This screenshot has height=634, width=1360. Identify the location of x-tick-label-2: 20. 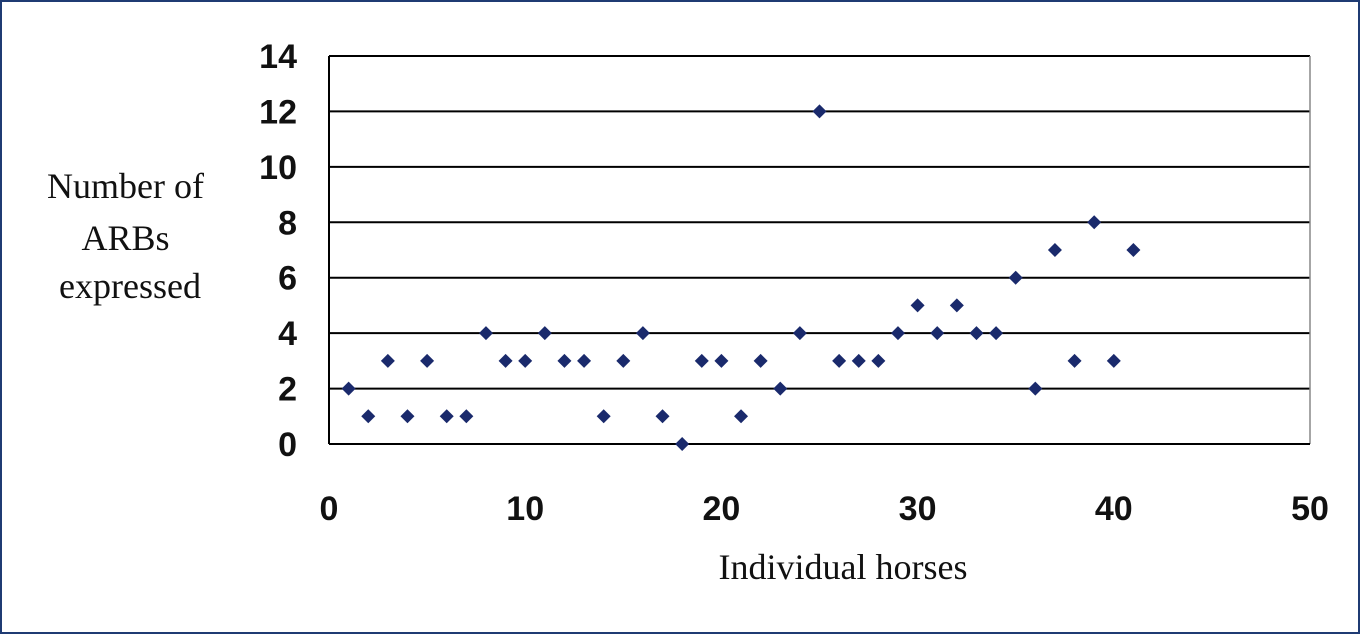
(721, 509).